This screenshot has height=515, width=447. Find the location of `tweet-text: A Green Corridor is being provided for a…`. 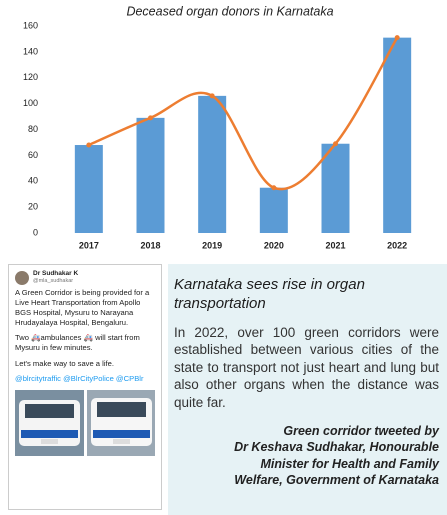

tweet-text: A Green Corridor is being provided for a… is located at coordinates (82, 307).